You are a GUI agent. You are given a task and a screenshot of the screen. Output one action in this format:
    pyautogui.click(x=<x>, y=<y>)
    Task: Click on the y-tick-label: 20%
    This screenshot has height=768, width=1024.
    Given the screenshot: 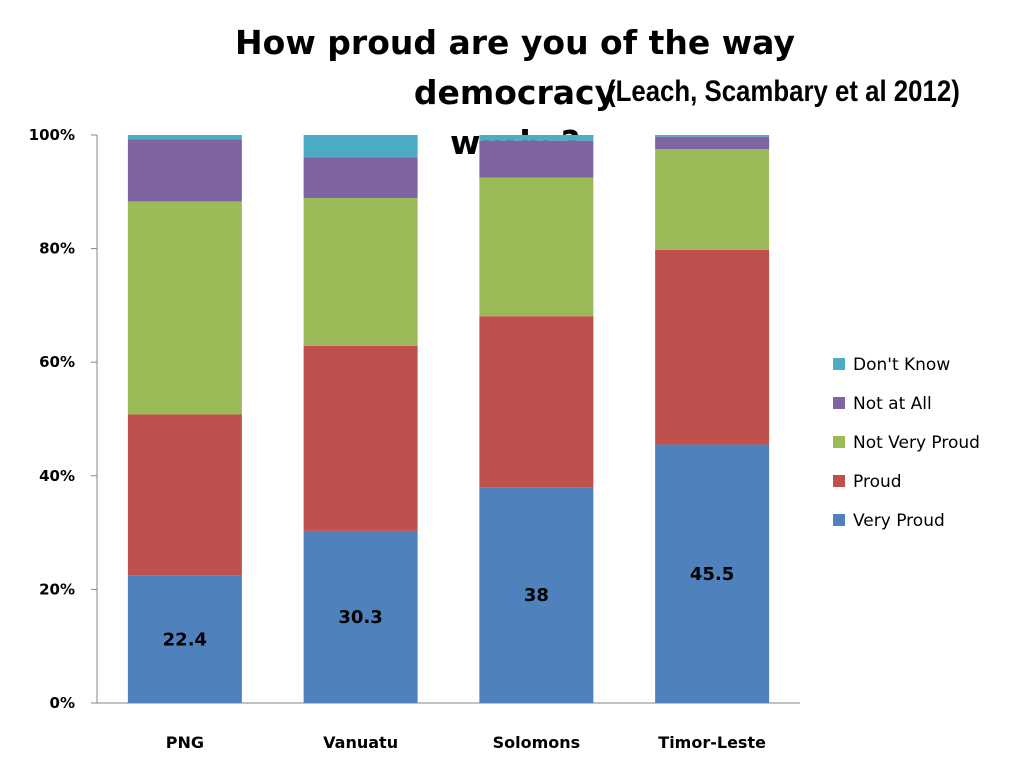 What is the action you would take?
    pyautogui.click(x=57, y=589)
    